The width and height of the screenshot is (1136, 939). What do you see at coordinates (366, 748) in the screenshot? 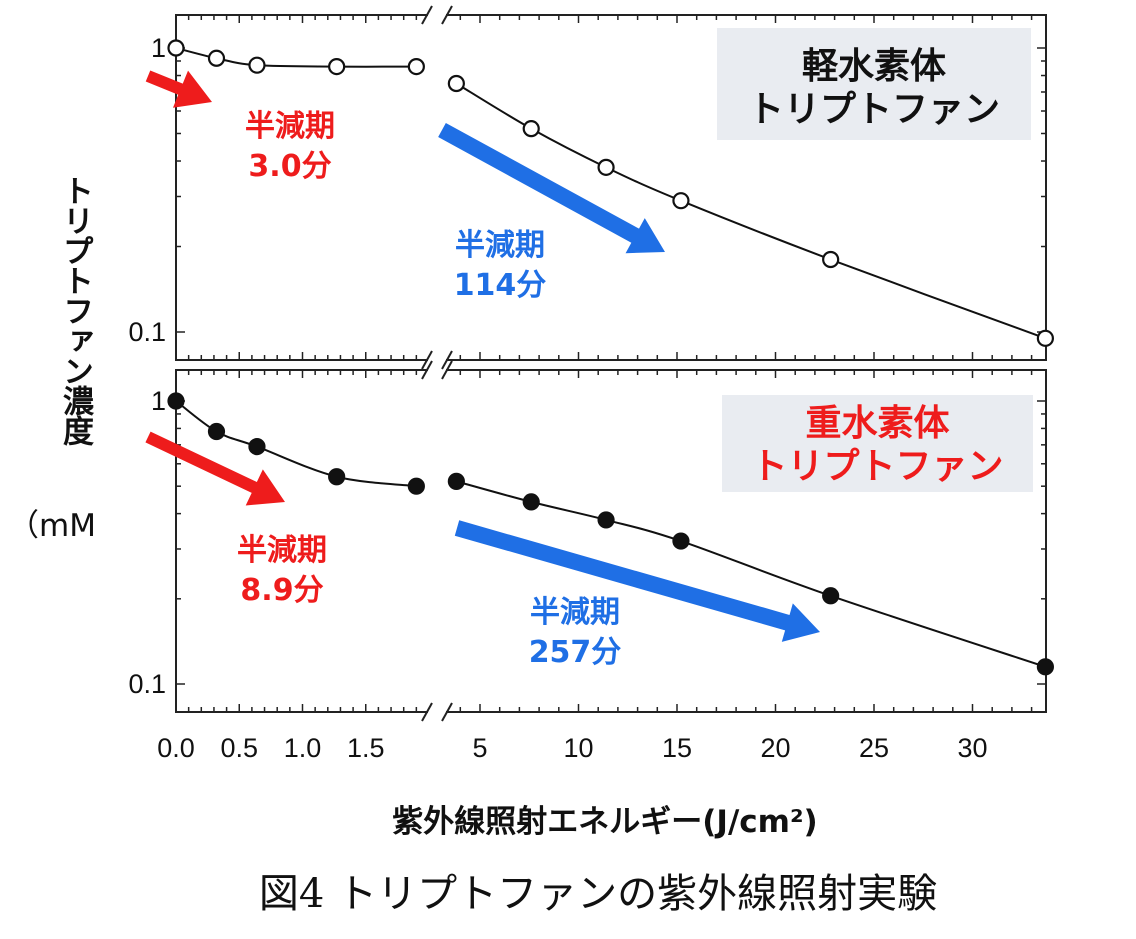
I see `x-tick-label: 1.5` at bounding box center [366, 748].